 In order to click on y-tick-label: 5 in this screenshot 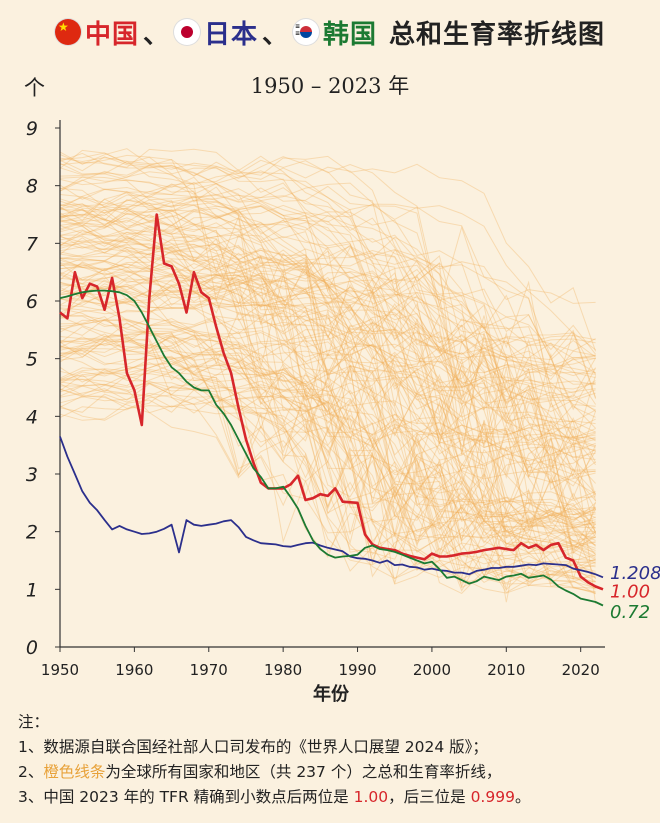, I will do `click(32, 360)`.